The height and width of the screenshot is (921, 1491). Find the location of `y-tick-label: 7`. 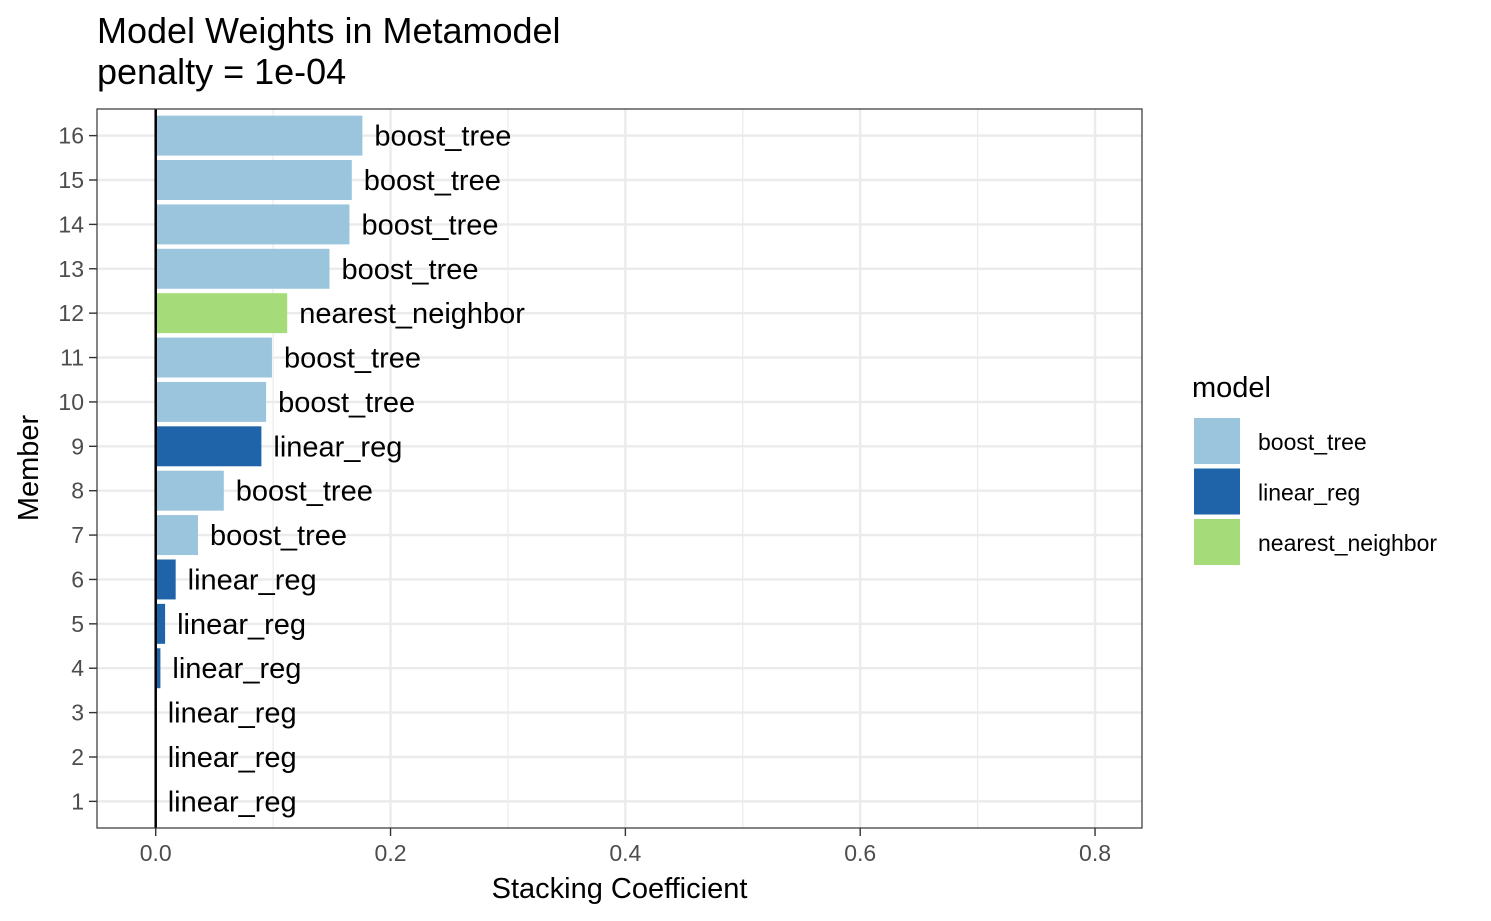

y-tick-label: 7 is located at coordinates (77, 535).